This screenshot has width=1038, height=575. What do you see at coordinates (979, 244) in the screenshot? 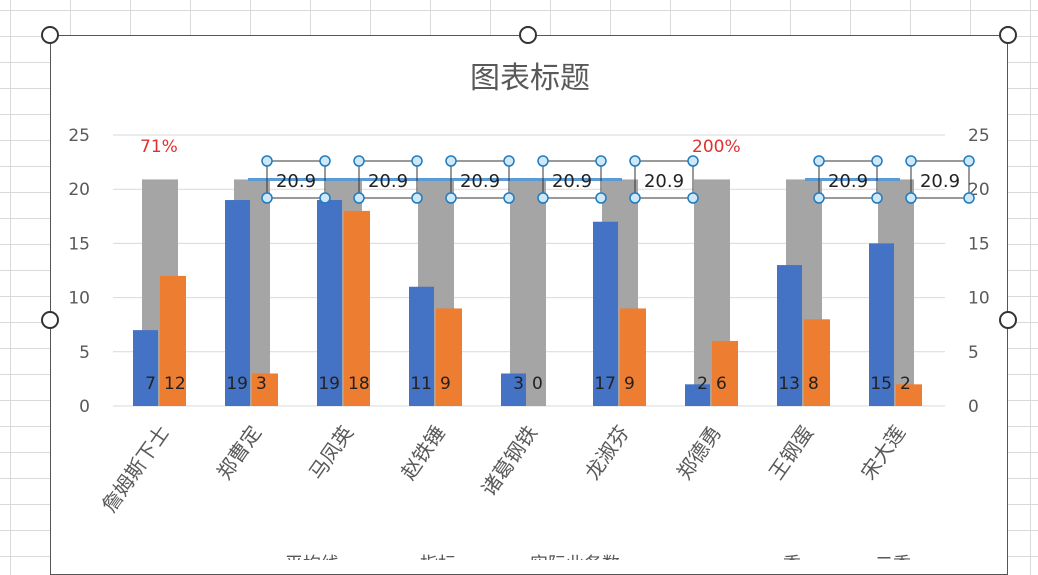
I see `y2-tick-label: 15` at bounding box center [979, 244].